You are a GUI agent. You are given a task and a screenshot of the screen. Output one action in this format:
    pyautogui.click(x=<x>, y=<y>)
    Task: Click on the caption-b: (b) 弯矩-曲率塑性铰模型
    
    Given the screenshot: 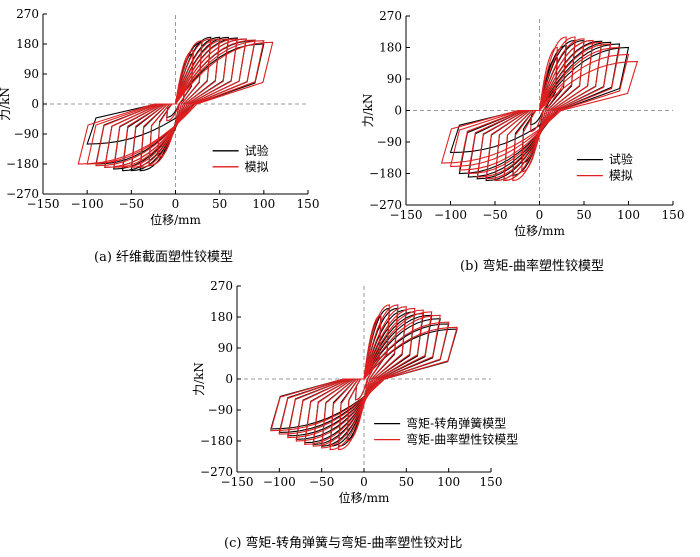 What is the action you would take?
    pyautogui.click(x=532, y=266)
    